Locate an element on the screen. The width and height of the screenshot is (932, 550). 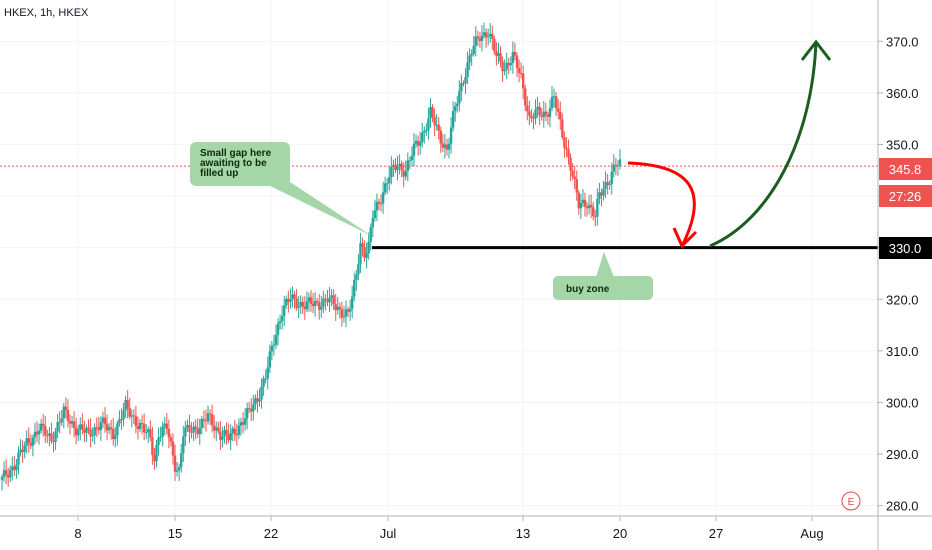
buy-zone-note: buy zone is located at coordinates (603, 276).